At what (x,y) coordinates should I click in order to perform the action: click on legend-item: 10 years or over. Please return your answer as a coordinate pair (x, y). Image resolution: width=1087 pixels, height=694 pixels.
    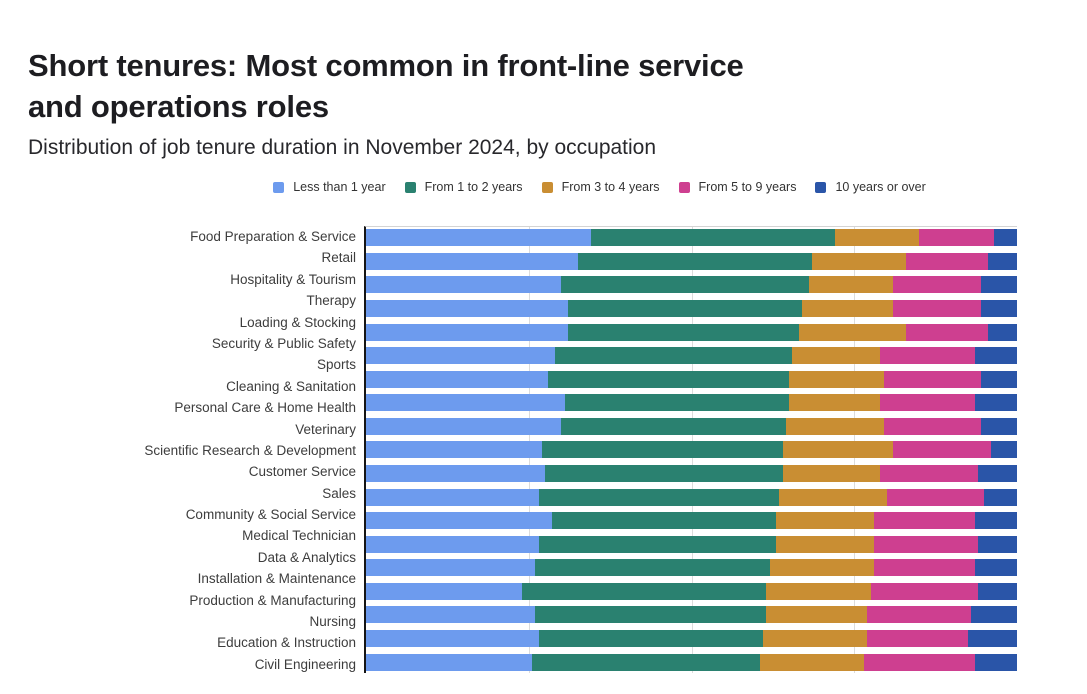
    Looking at the image, I should click on (870, 187).